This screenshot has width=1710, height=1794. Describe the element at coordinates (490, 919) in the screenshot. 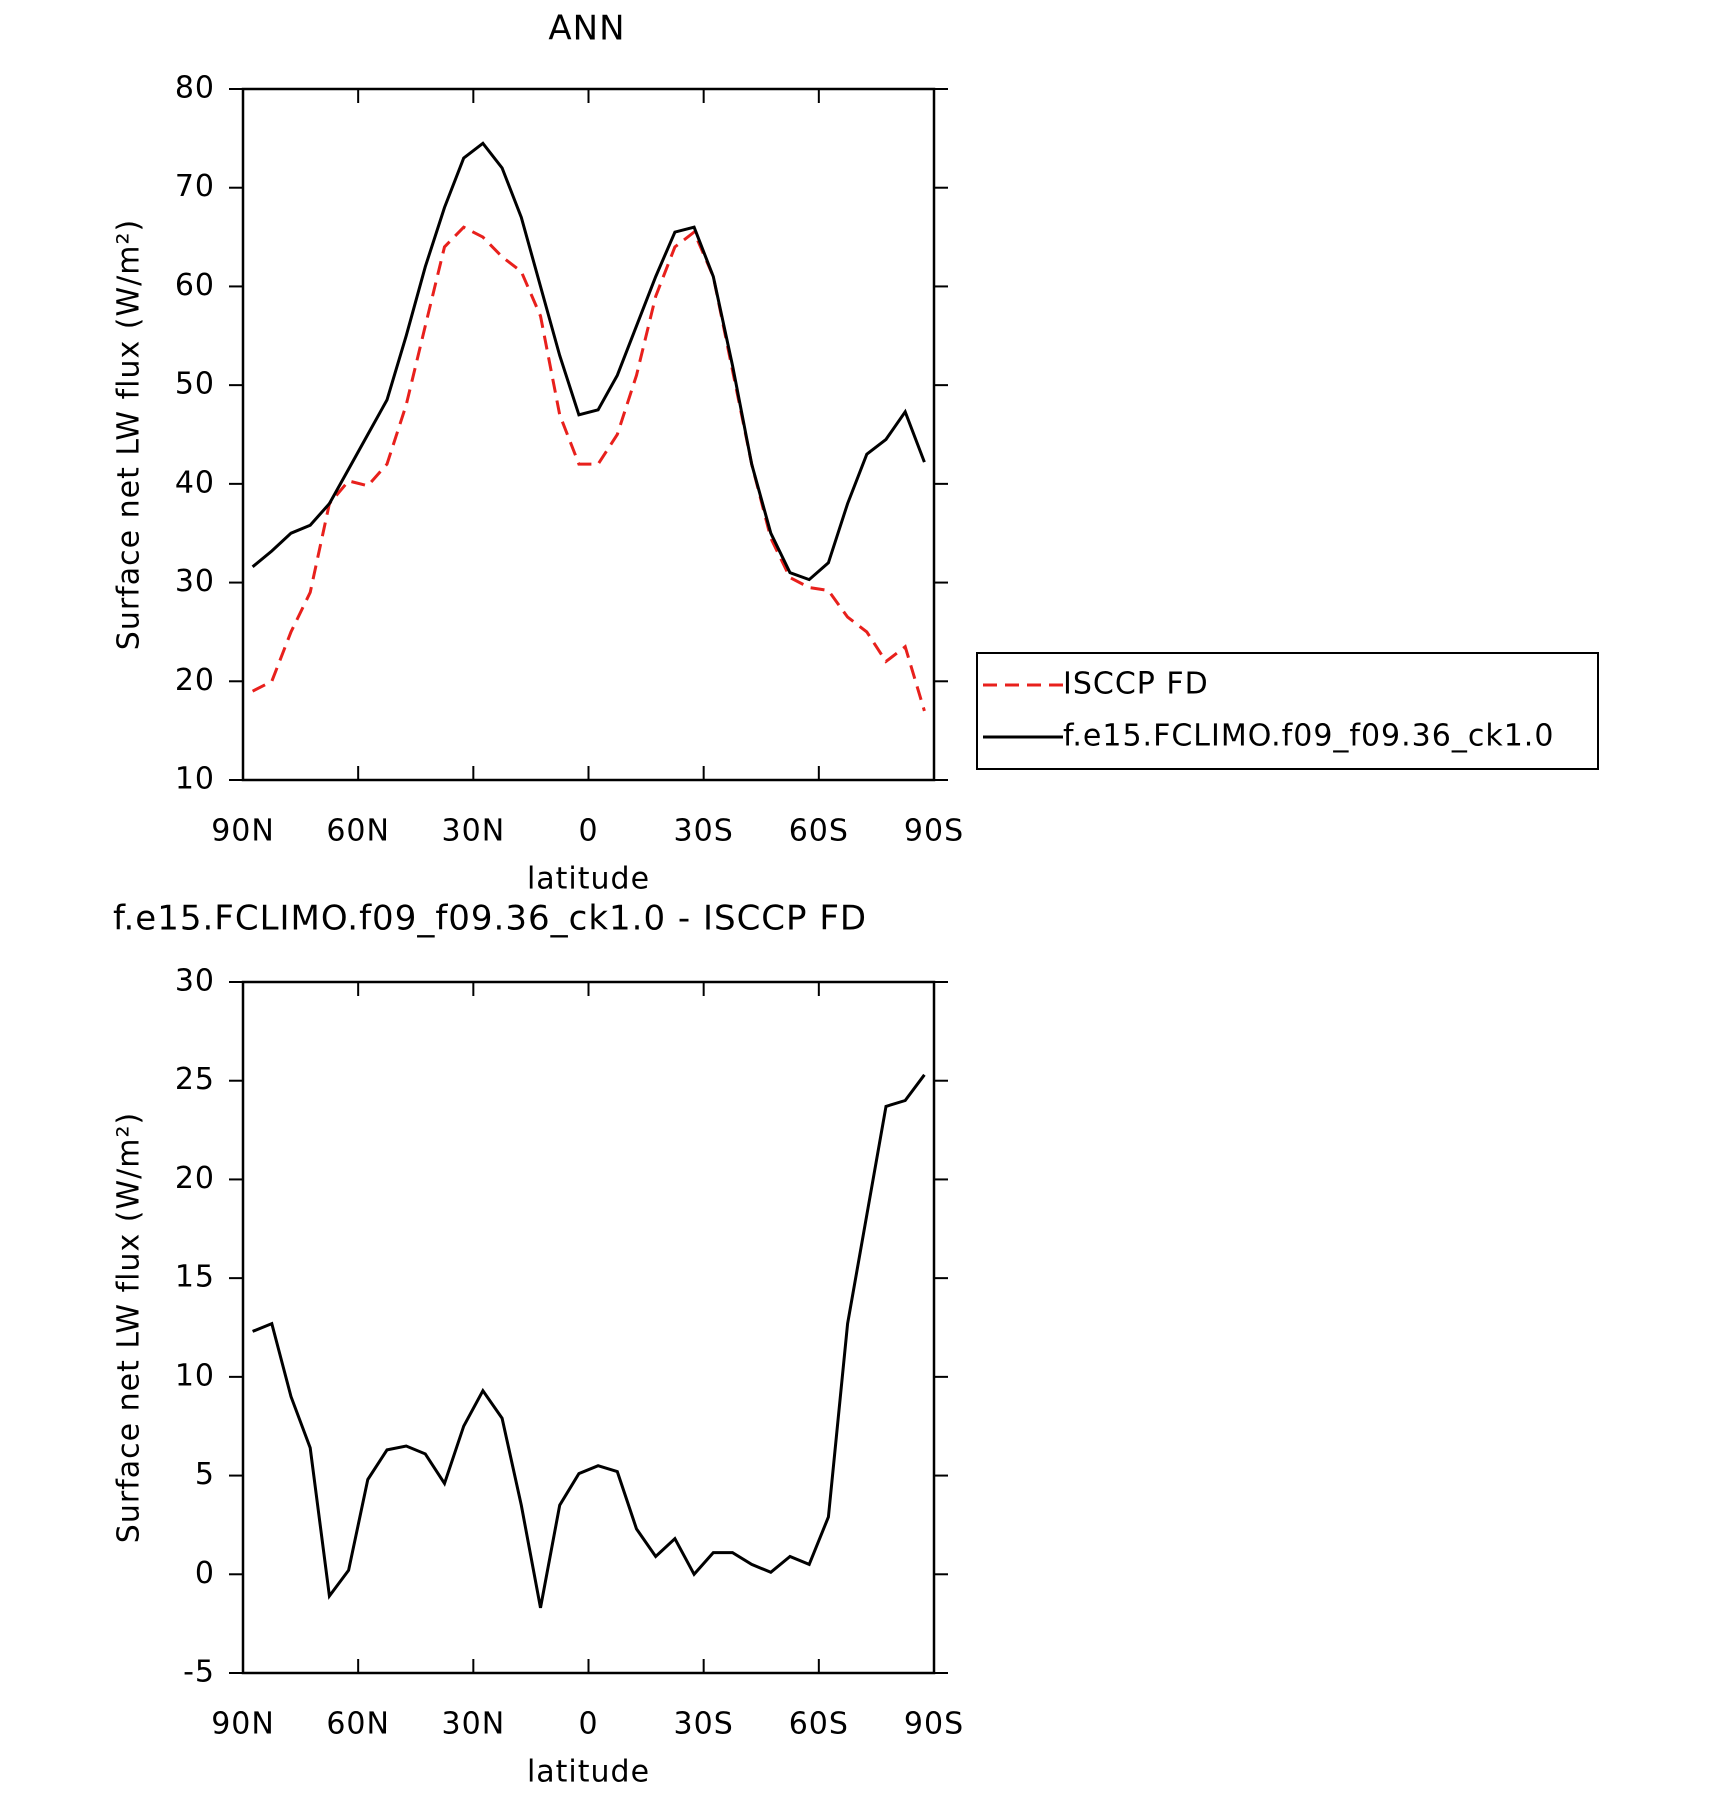

I see `chart-title: f.e15.FCLIMO.f09_f09.36_ck1.0 - ISCCP FD` at that location.